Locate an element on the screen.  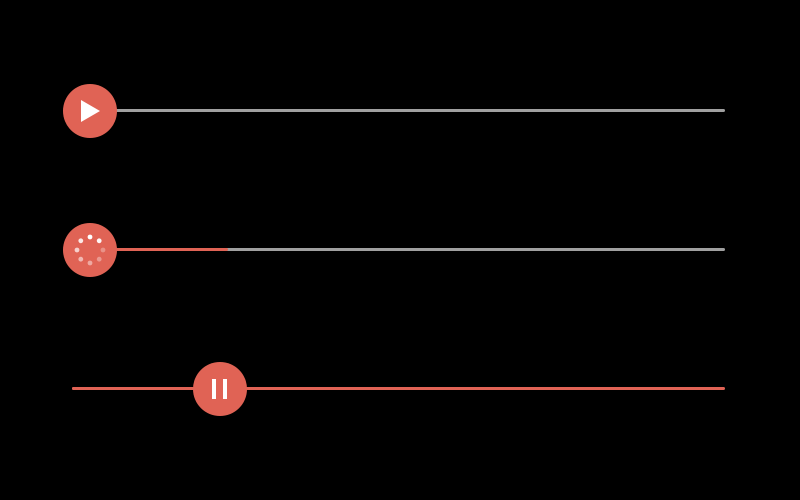
audio-player-playing is located at coordinates (400, 389).